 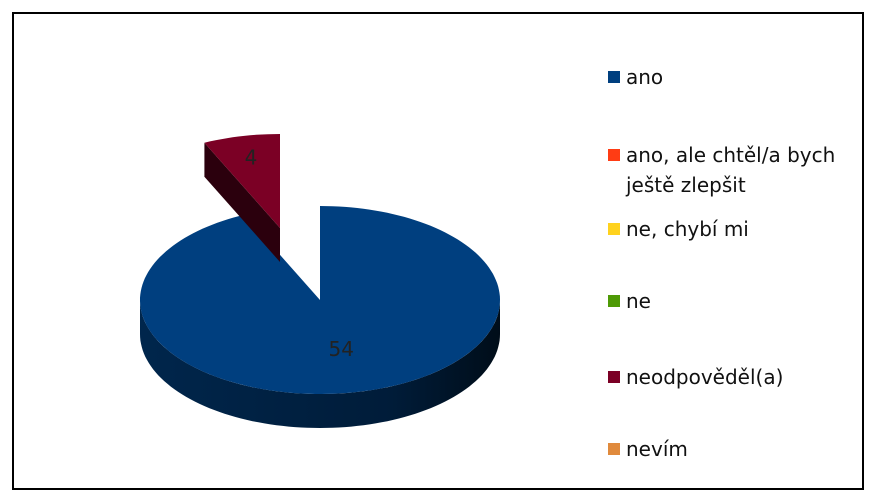 I want to click on data-label: 54, so click(x=341, y=349).